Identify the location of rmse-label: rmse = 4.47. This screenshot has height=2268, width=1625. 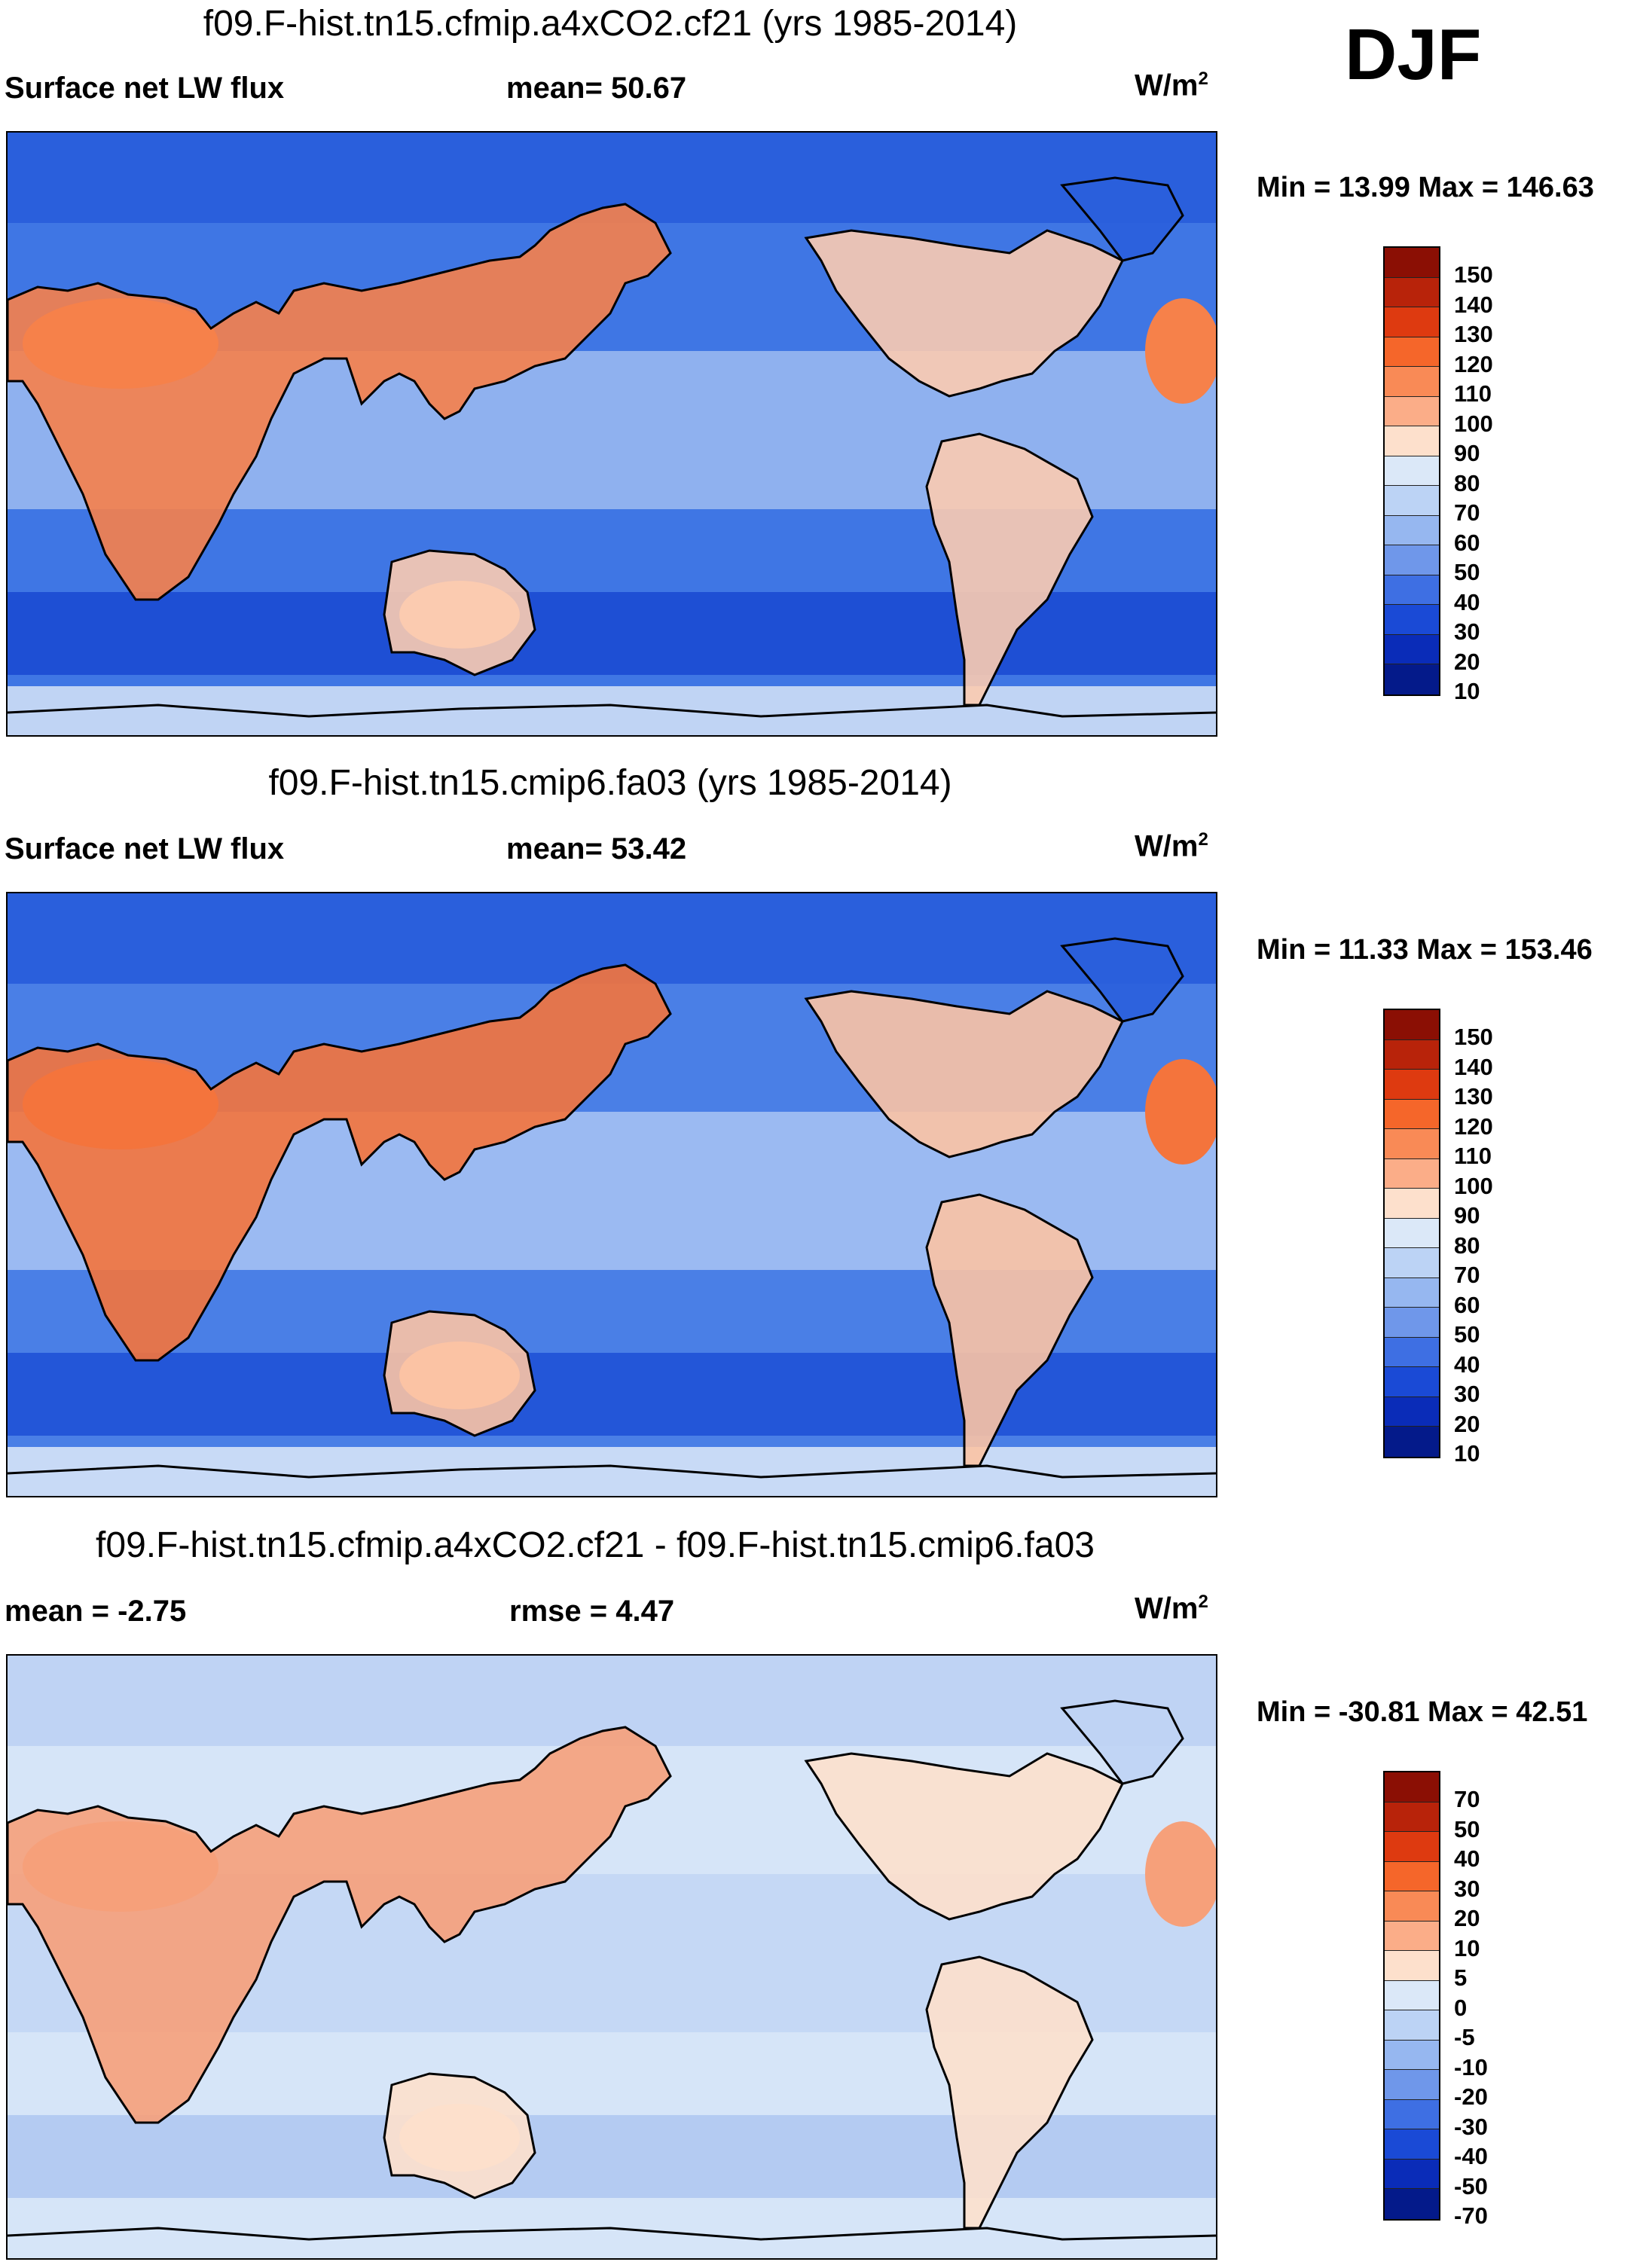
(592, 1611).